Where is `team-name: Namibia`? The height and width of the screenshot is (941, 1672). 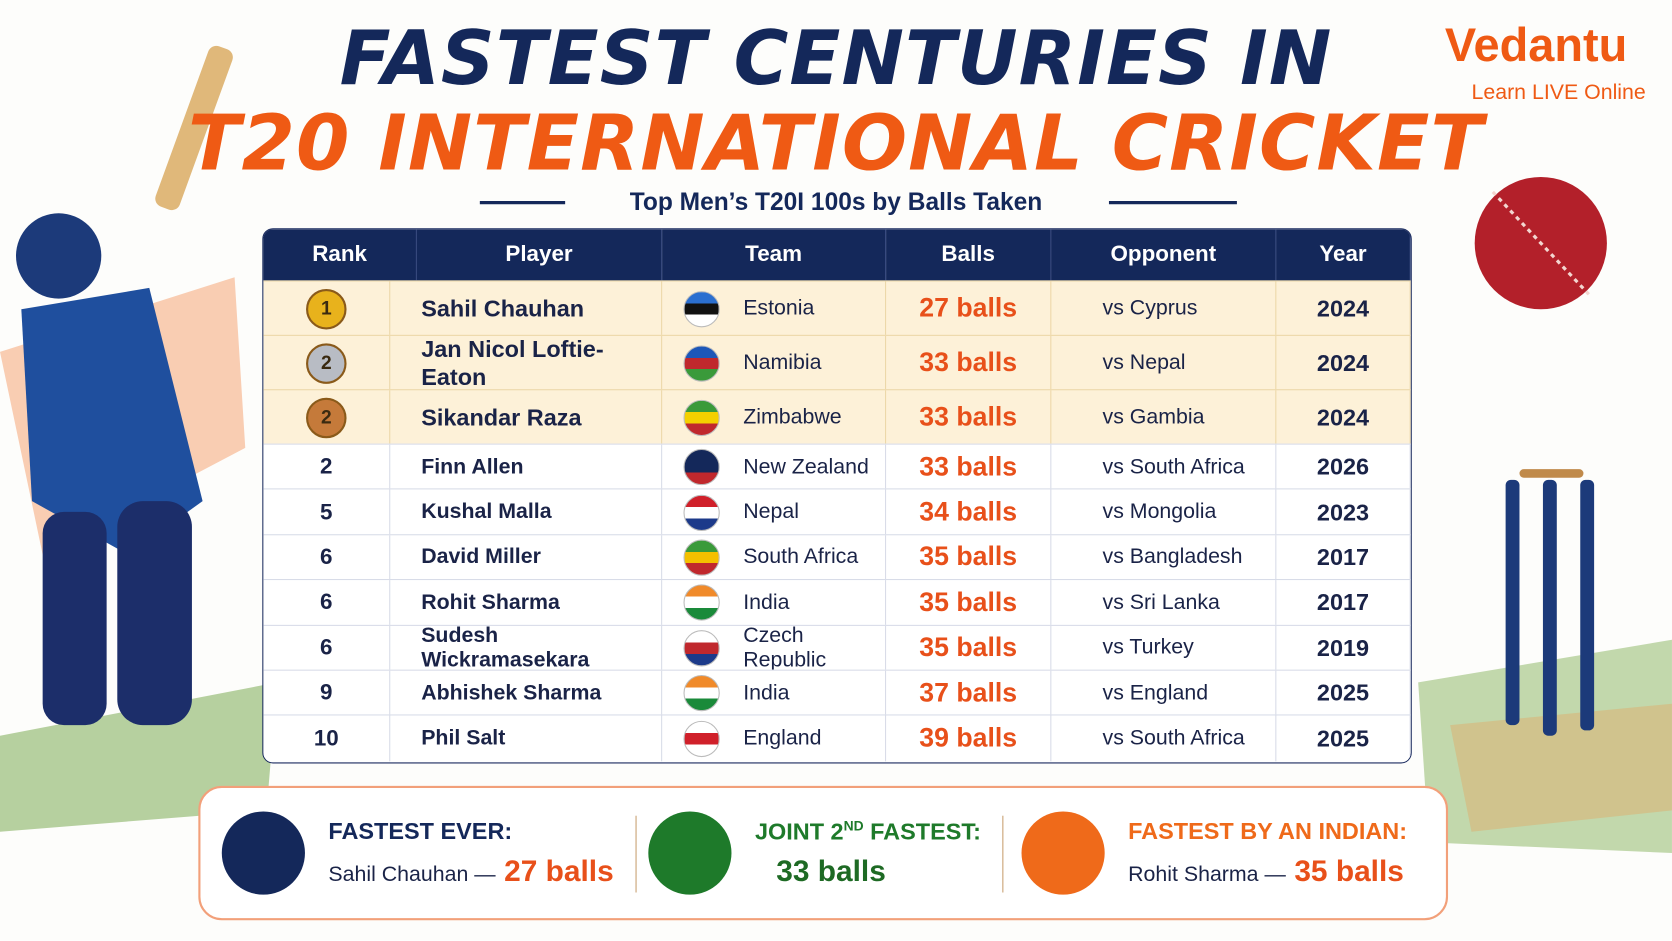 team-name: Namibia is located at coordinates (782, 362).